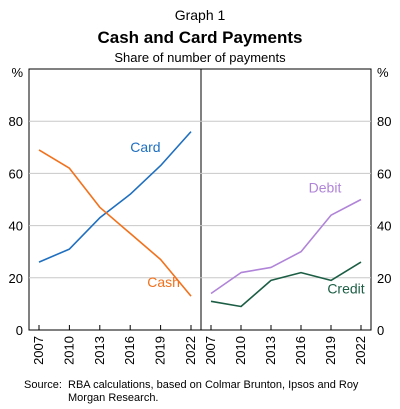 The height and width of the screenshot is (409, 400). What do you see at coordinates (200, 57) in the screenshot?
I see `chart-subtitle: Share of number of payments` at bounding box center [200, 57].